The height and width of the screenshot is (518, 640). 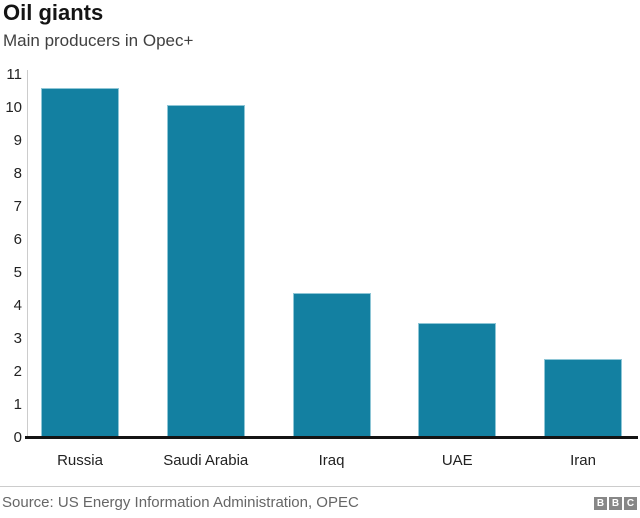 I want to click on y-tick-label: 2, so click(x=17, y=371).